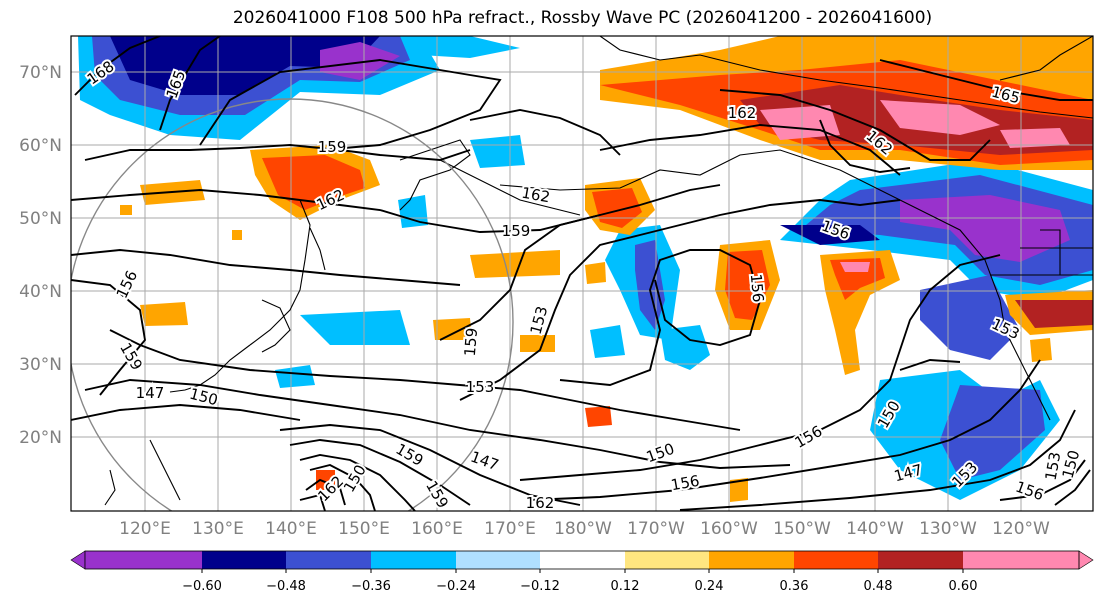  Describe the element at coordinates (437, 529) in the screenshot. I see `lon-label-160E: 160°E` at that location.